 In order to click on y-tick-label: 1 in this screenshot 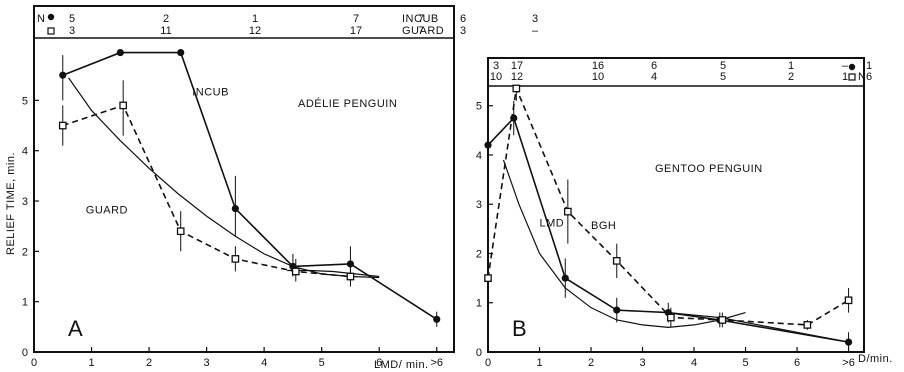, I will do `click(479, 304)`.